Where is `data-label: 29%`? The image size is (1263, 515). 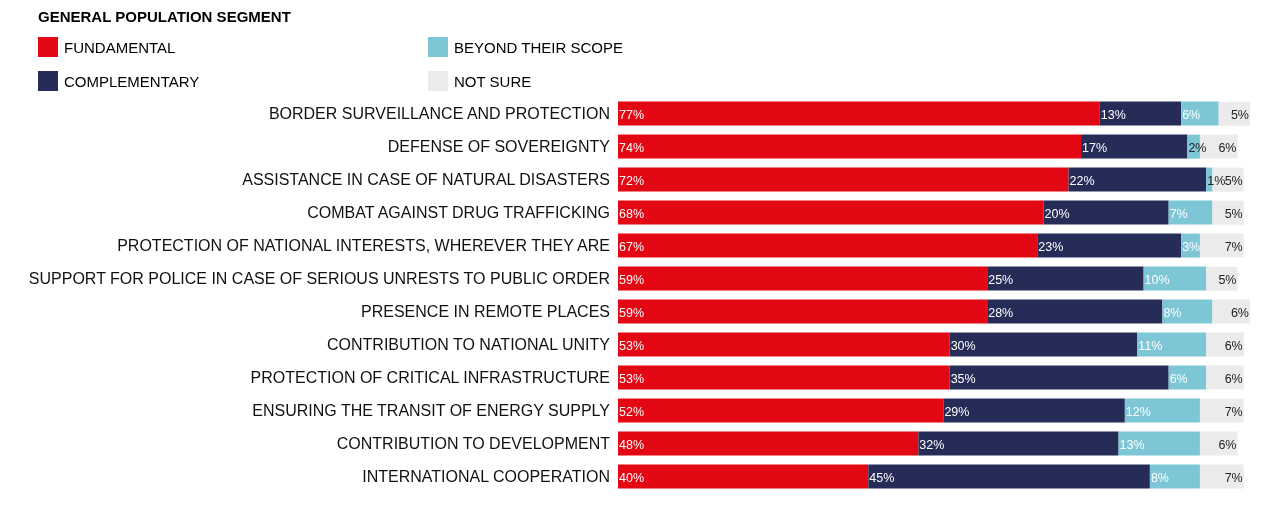 data-label: 29% is located at coordinates (957, 411).